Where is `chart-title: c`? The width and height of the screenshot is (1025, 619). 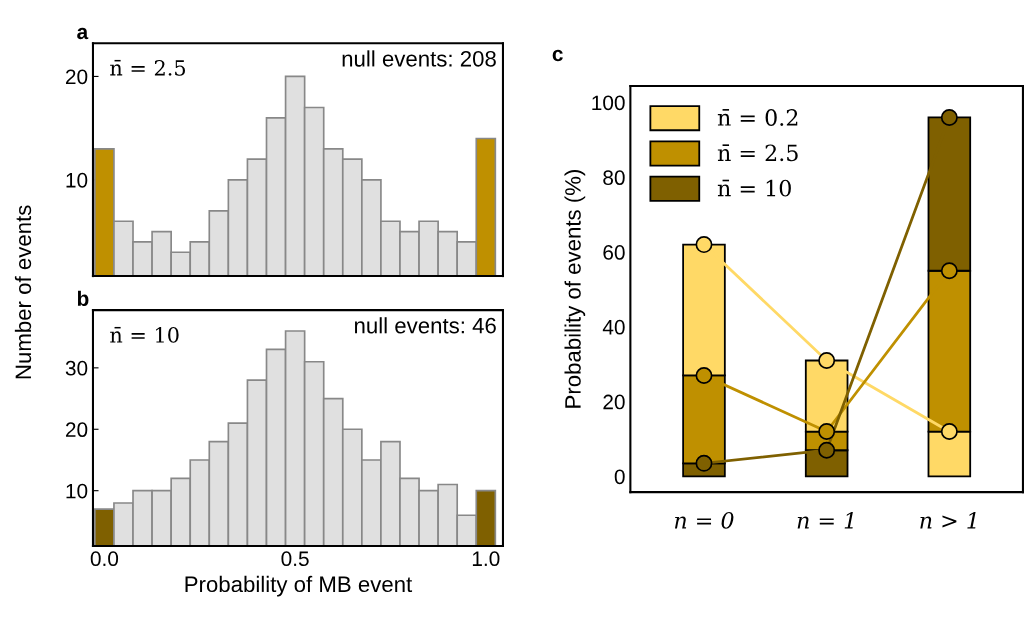 chart-title: c is located at coordinates (557, 55).